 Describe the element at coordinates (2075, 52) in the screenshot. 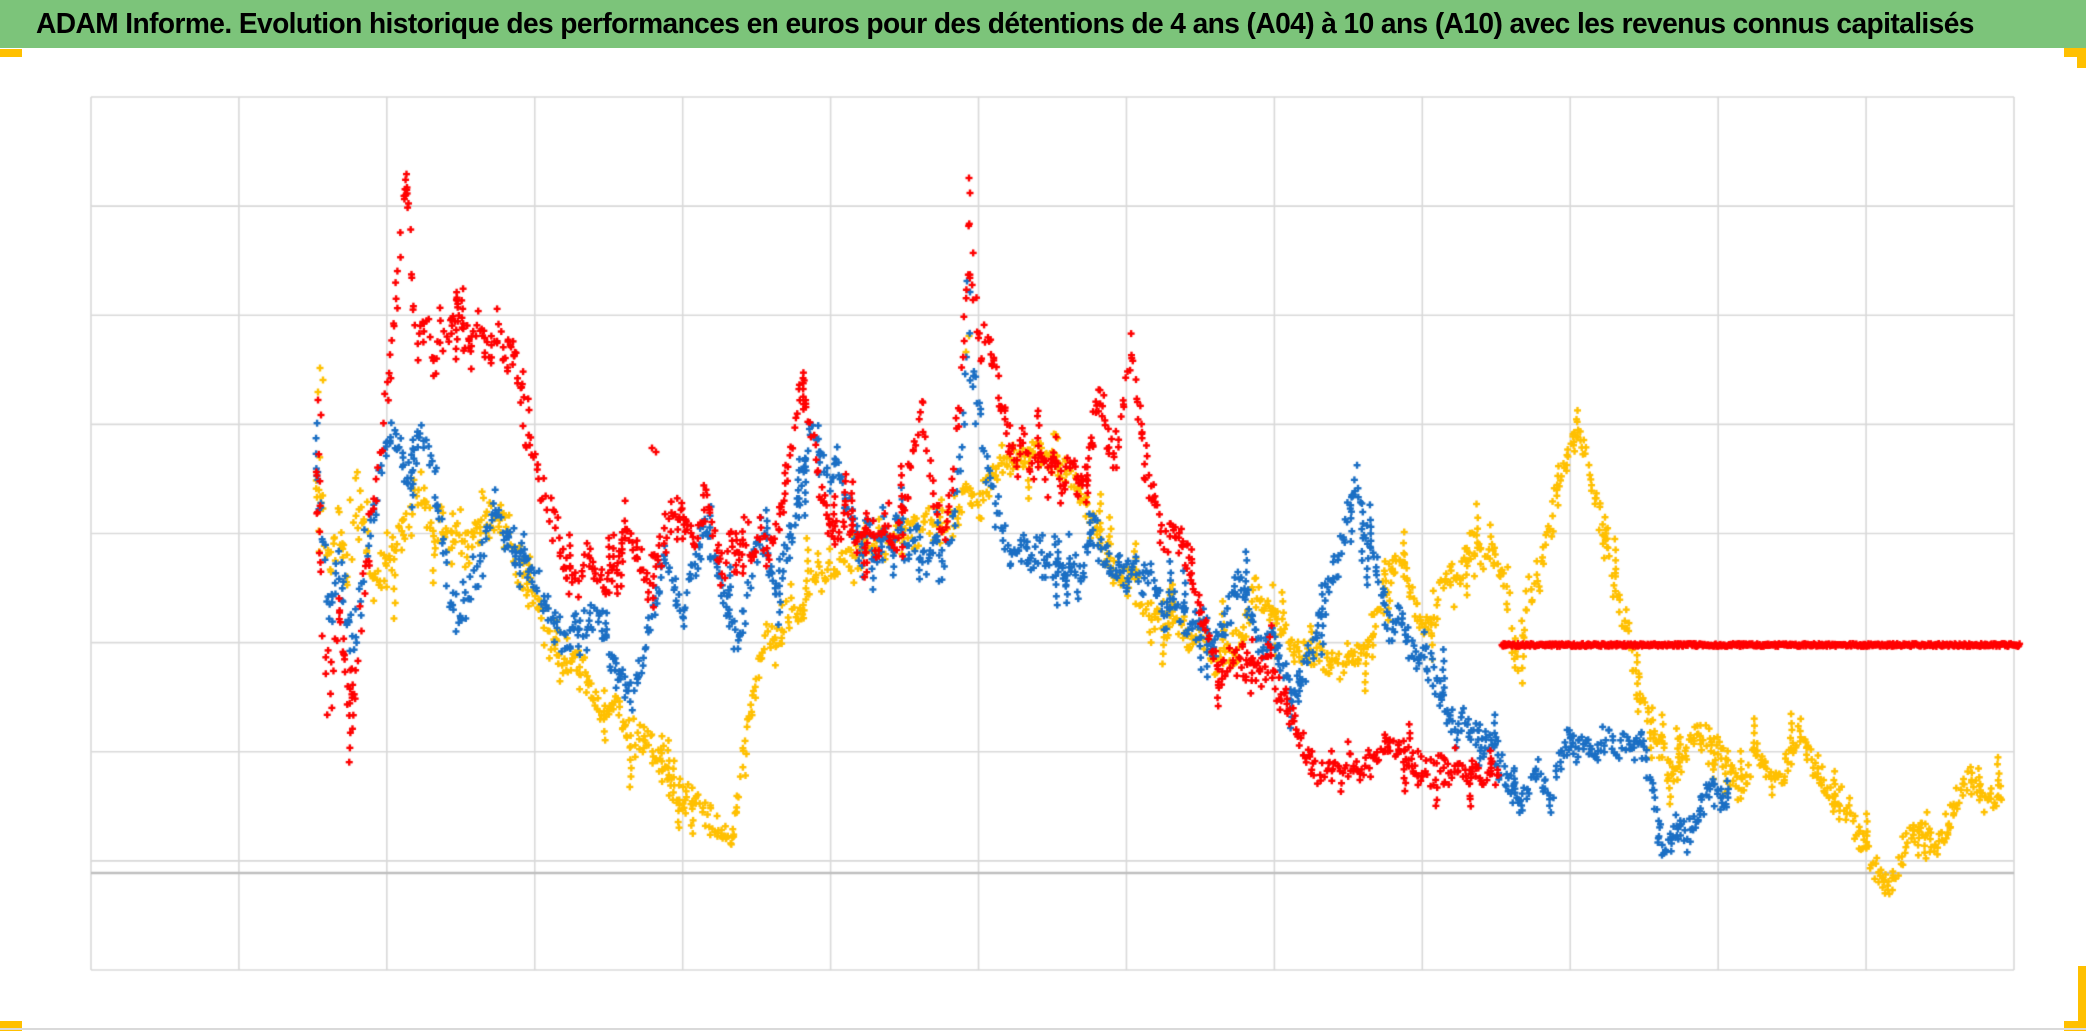

I see `page-corner-marker-top-right-h` at that location.